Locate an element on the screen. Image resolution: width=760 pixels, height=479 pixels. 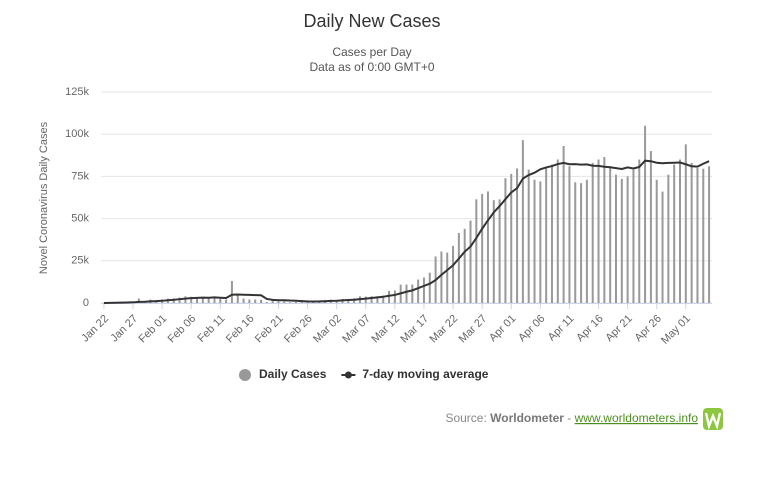
x-tick-label: Feb 01 is located at coordinates (153, 329).